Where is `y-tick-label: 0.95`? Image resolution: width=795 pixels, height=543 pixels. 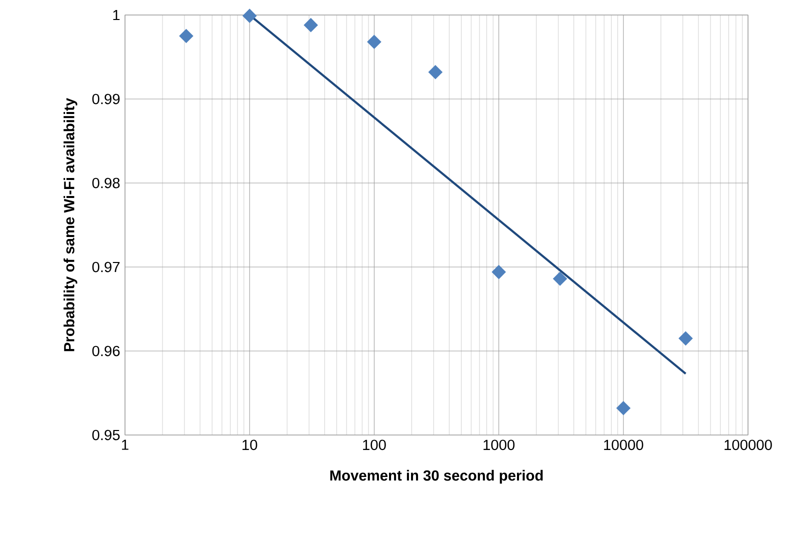 y-tick-label: 0.95 is located at coordinates (106, 435).